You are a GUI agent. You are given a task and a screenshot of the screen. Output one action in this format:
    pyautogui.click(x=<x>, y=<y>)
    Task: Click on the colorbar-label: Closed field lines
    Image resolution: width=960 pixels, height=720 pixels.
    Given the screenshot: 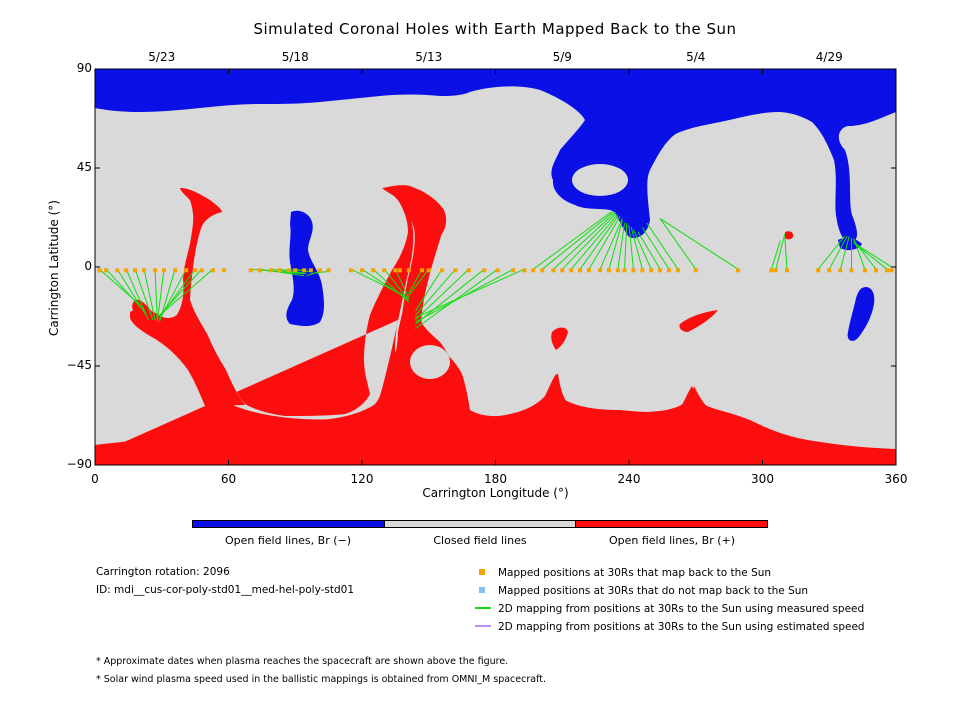 What is the action you would take?
    pyautogui.click(x=480, y=540)
    